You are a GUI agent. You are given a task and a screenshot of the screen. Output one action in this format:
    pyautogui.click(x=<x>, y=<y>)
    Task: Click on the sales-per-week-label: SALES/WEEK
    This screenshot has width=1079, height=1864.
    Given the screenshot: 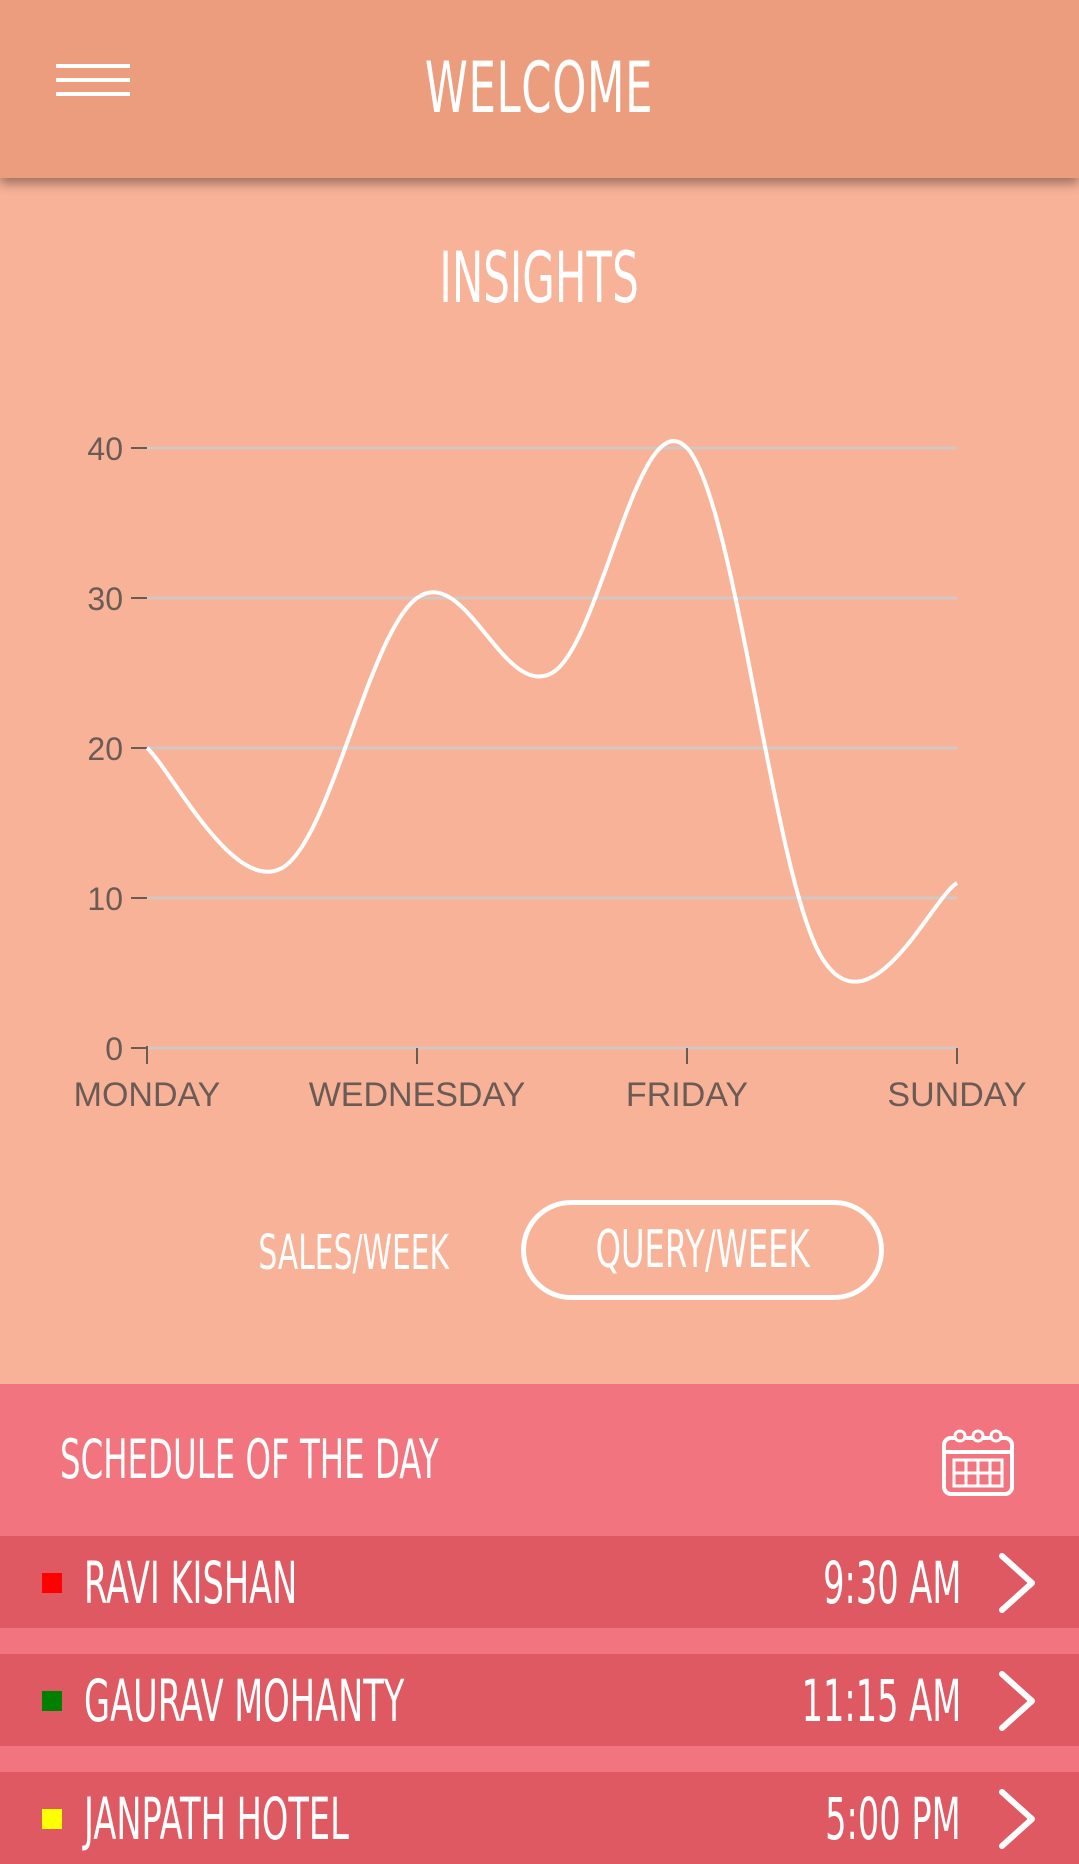 What is the action you would take?
    pyautogui.click(x=353, y=1253)
    